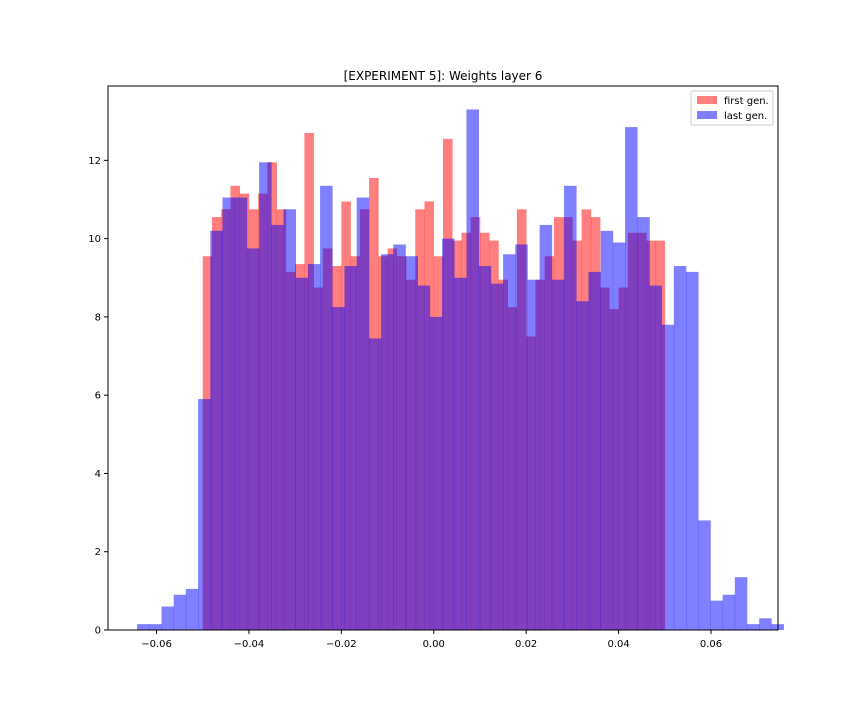  Describe the element at coordinates (711, 644) in the screenshot. I see `x-tick-label: 0.06` at that location.